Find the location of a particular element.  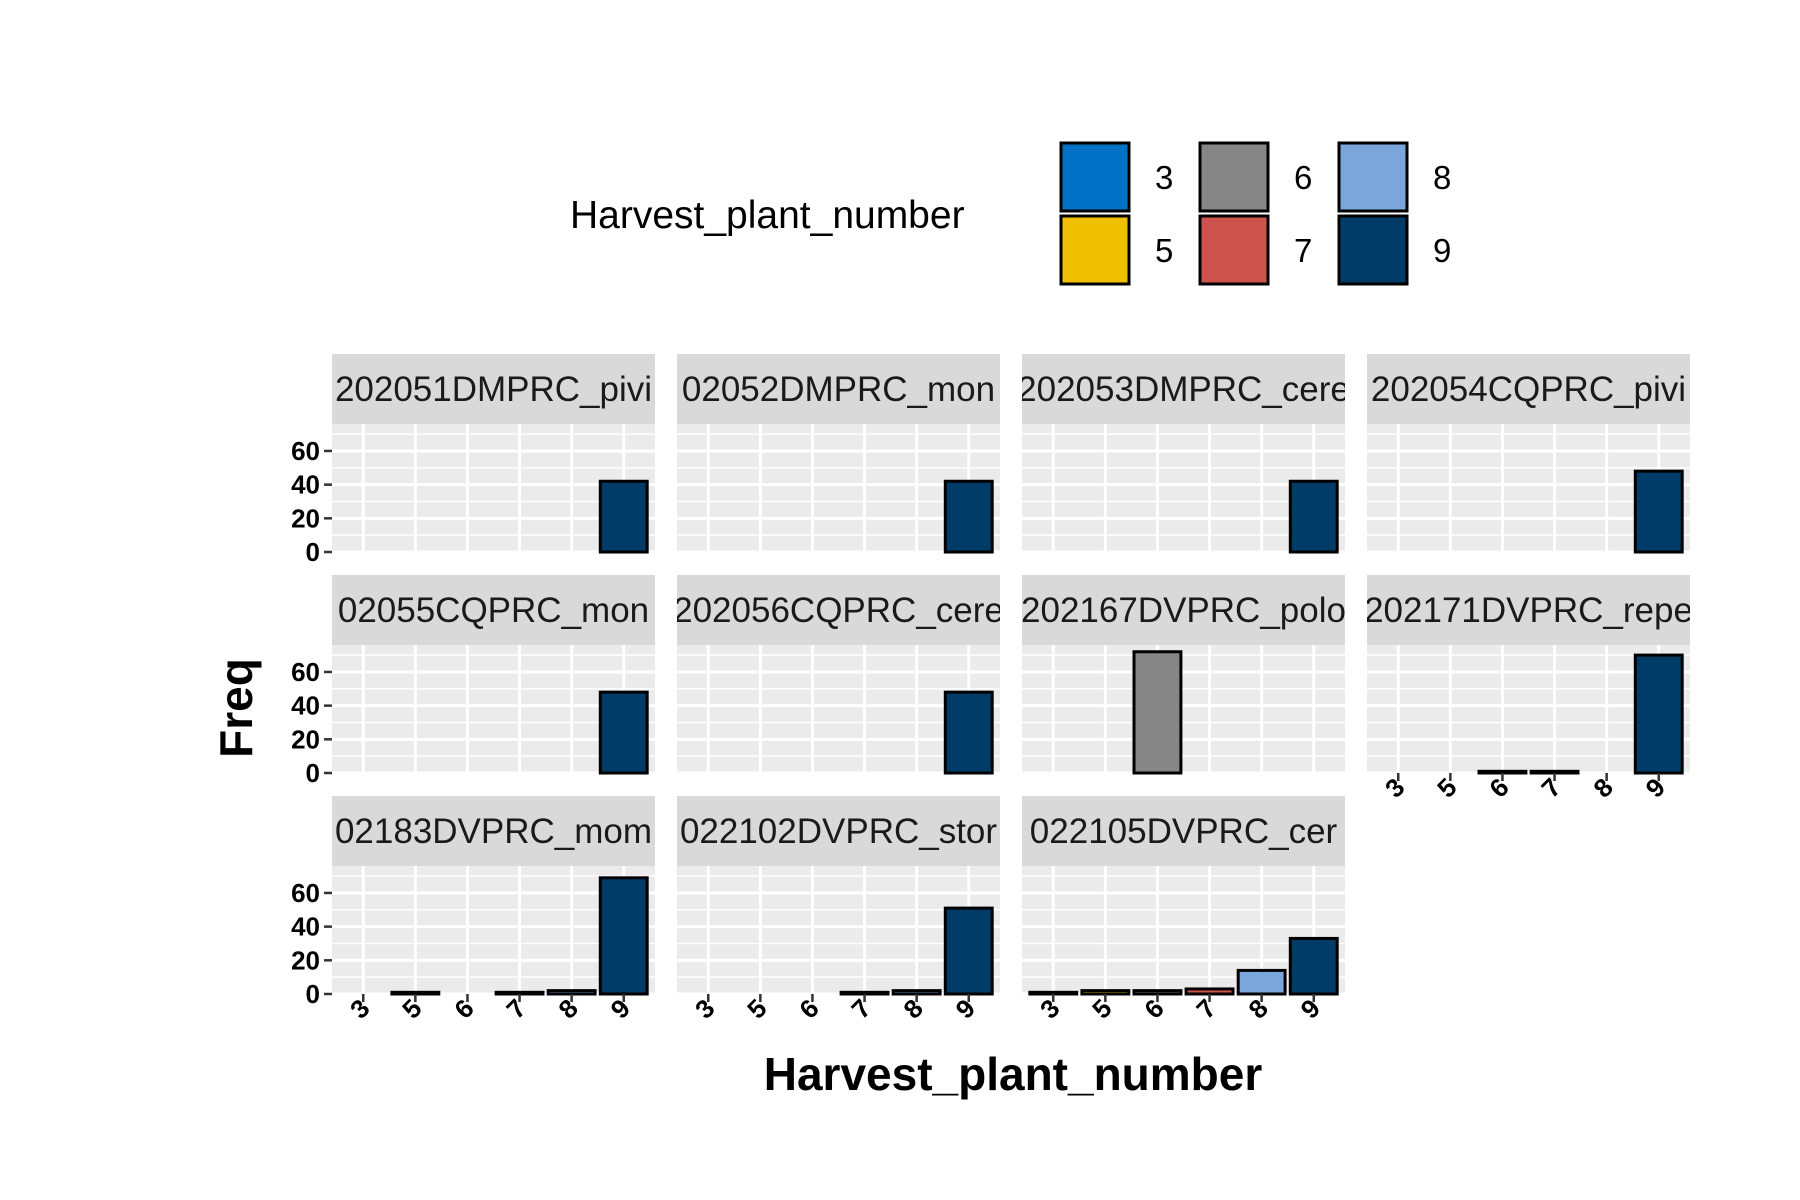

facet-strip-label: 202053DMPRC_cere is located at coordinates (1183, 389).